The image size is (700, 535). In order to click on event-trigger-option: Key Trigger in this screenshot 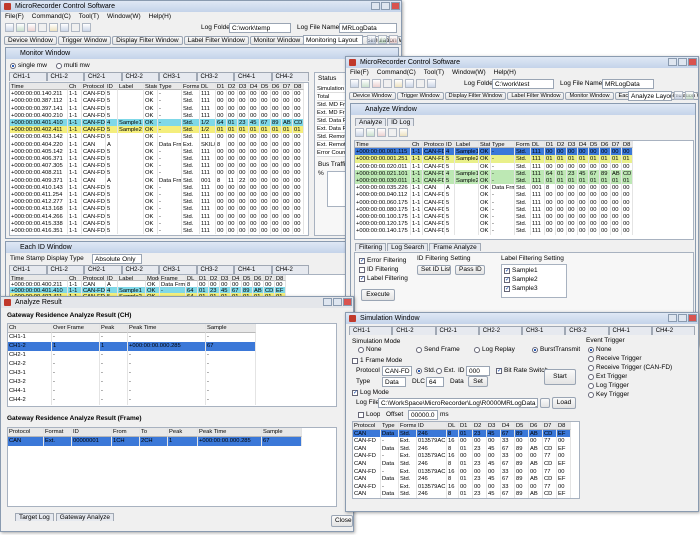, I will do `click(608, 394)`.